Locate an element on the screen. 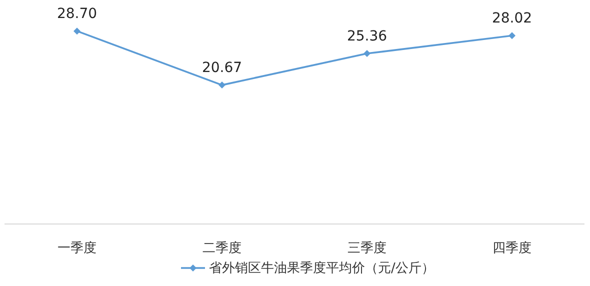 The image size is (590, 286). x-tick-label: 三季度 is located at coordinates (367, 248).